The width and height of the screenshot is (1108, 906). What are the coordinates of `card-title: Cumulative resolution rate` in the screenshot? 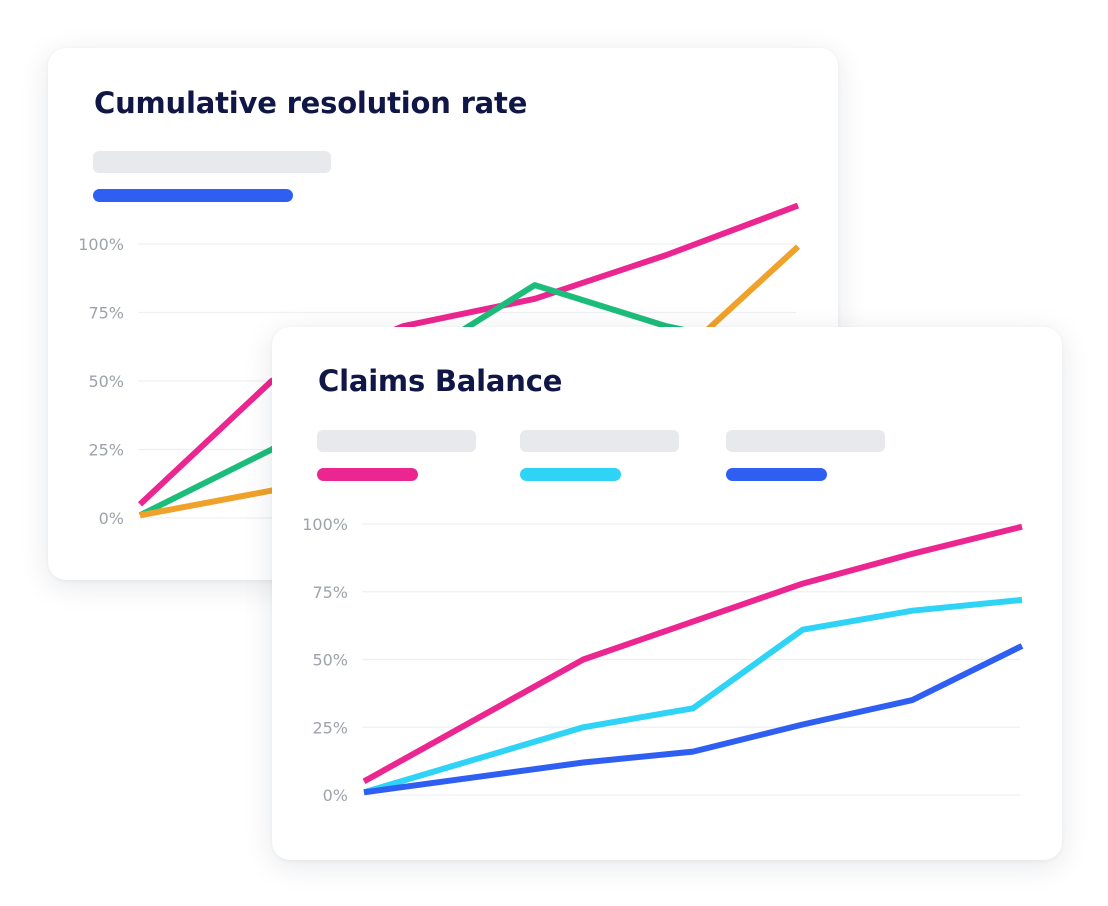 It's located at (311, 103).